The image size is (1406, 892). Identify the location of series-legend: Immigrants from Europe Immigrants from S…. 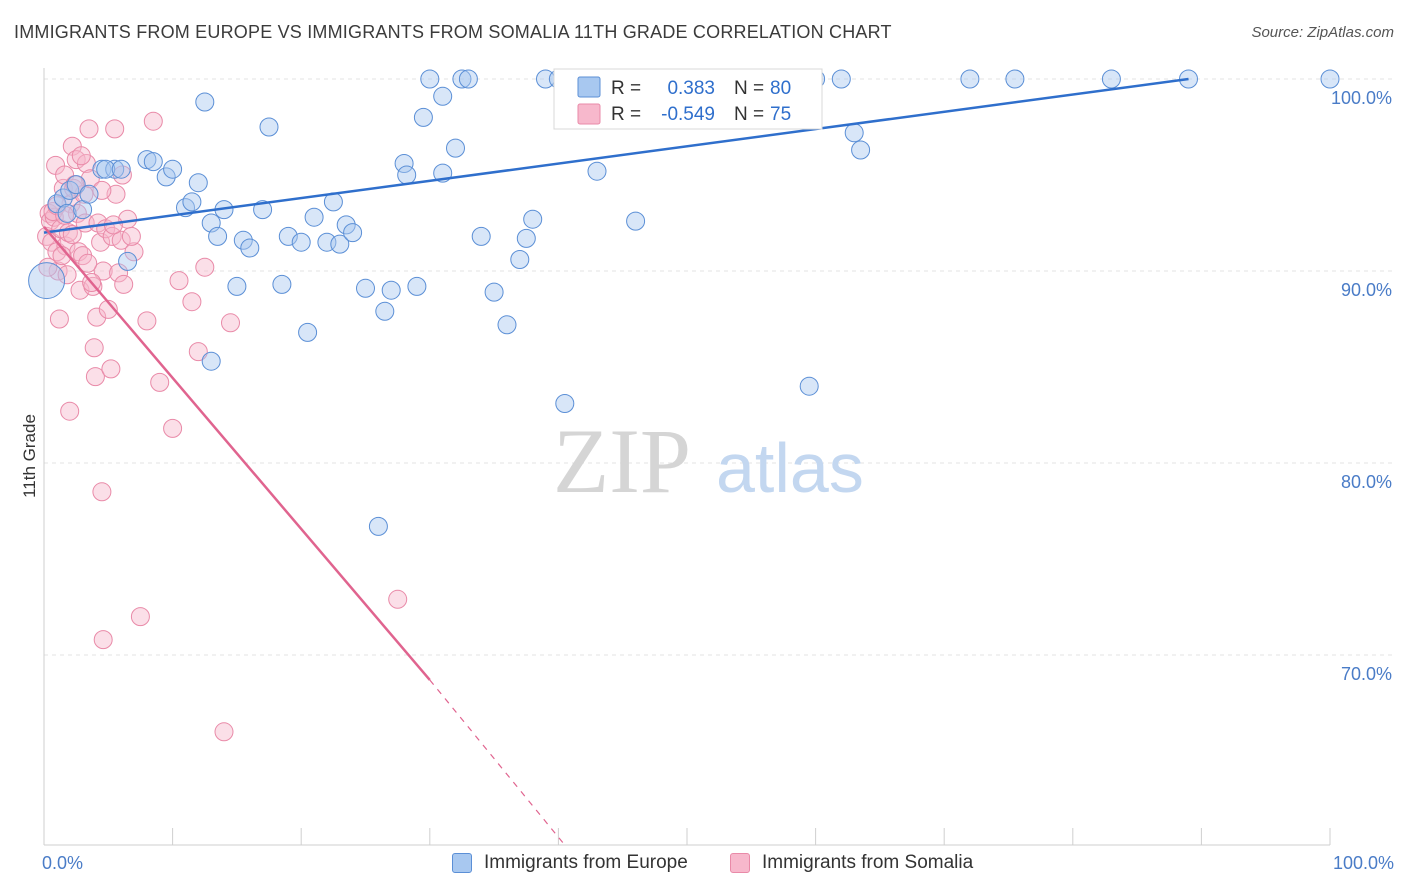
(703, 865).